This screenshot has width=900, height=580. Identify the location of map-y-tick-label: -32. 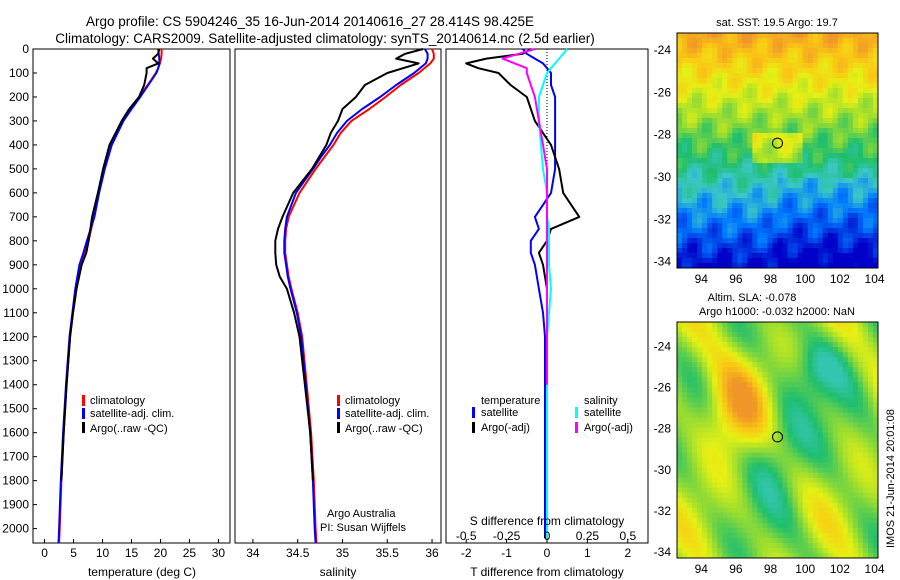
(663, 219).